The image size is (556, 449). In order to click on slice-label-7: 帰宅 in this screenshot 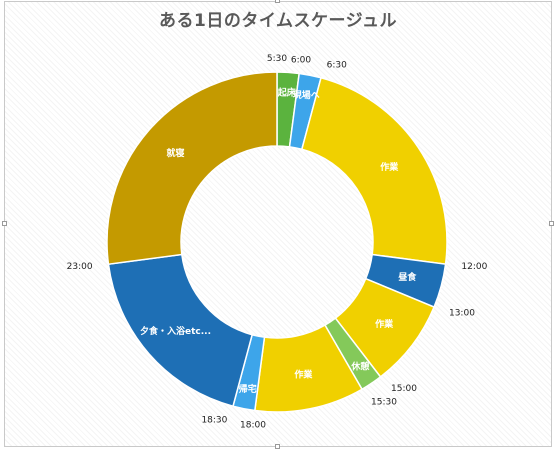, I will do `click(248, 389)`.